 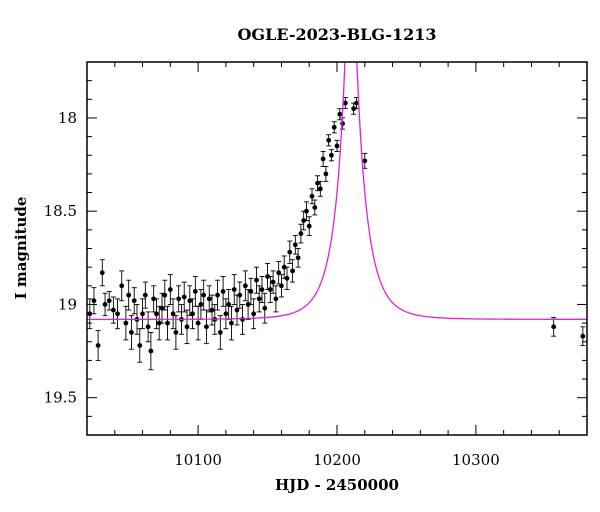 What do you see at coordinates (337, 485) in the screenshot?
I see `x-axis-label: HJD - 2450000` at bounding box center [337, 485].